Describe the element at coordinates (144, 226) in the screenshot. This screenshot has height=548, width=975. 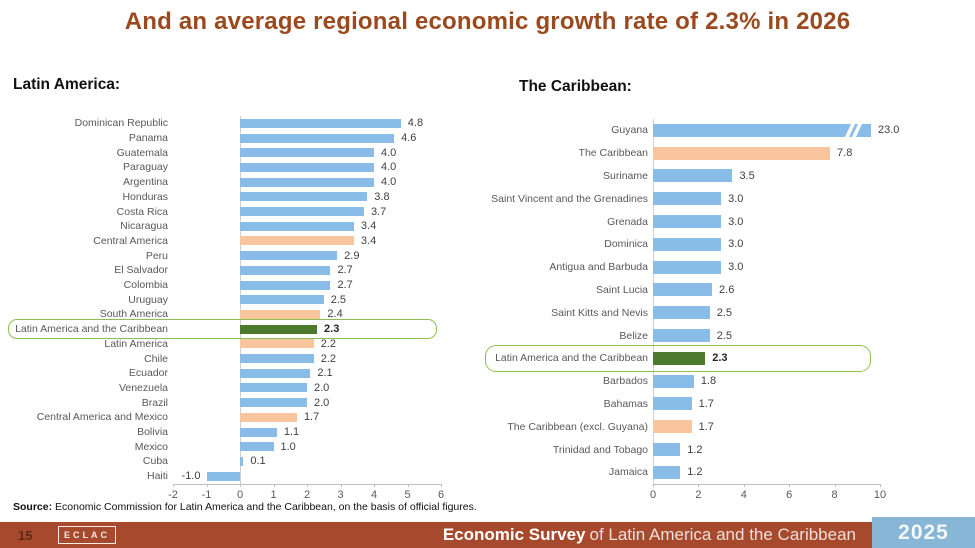
I see `category-label: Nicaragua` at that location.